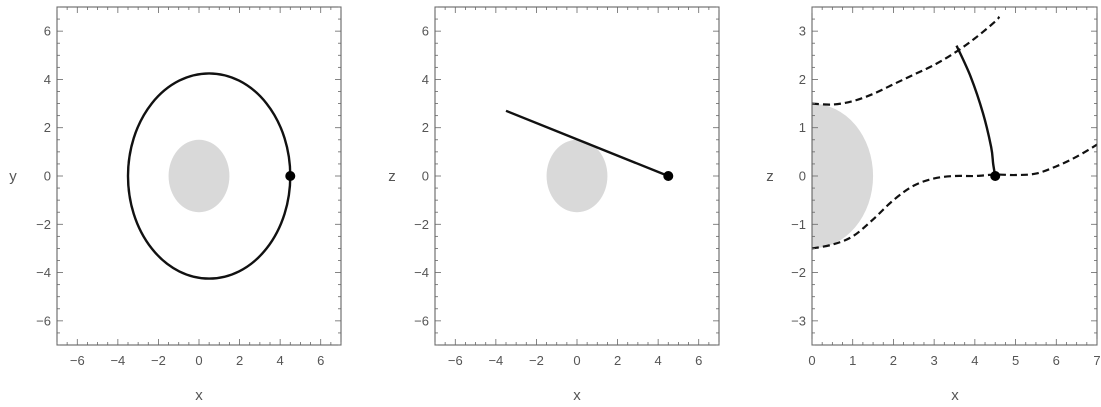  Describe the element at coordinates (13, 176) in the screenshot. I see `y-axis-label: y` at that location.